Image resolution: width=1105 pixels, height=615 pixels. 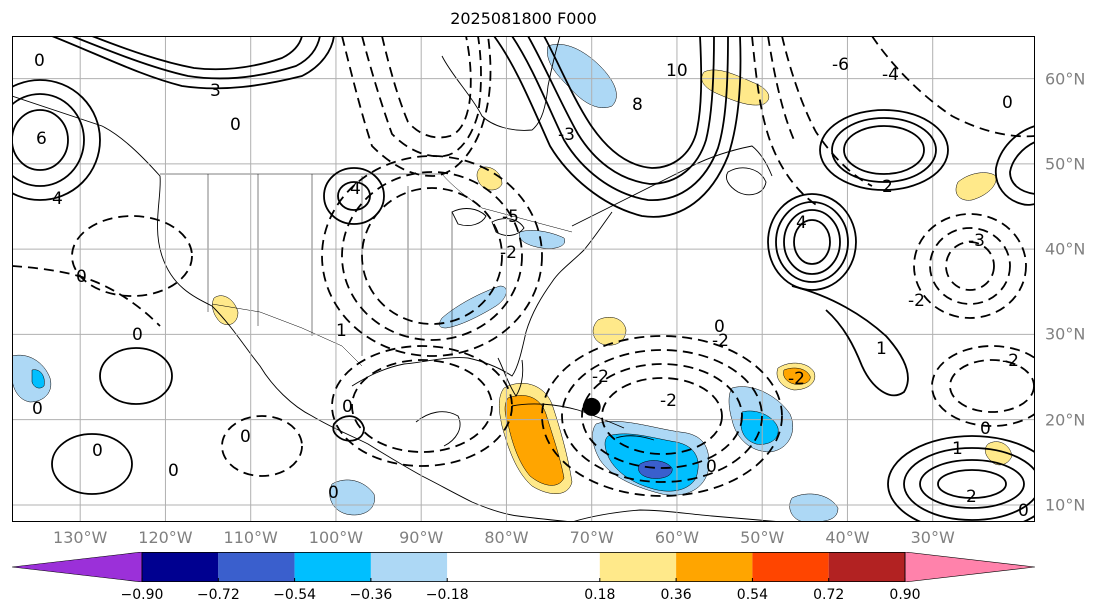 I want to click on contour-label: 6, so click(x=41, y=139).